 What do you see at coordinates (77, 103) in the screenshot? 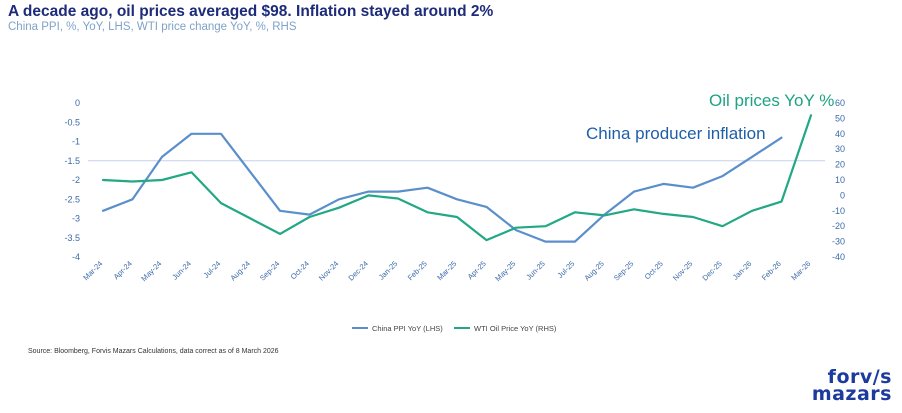
I see `left-tick-label: 0` at bounding box center [77, 103].